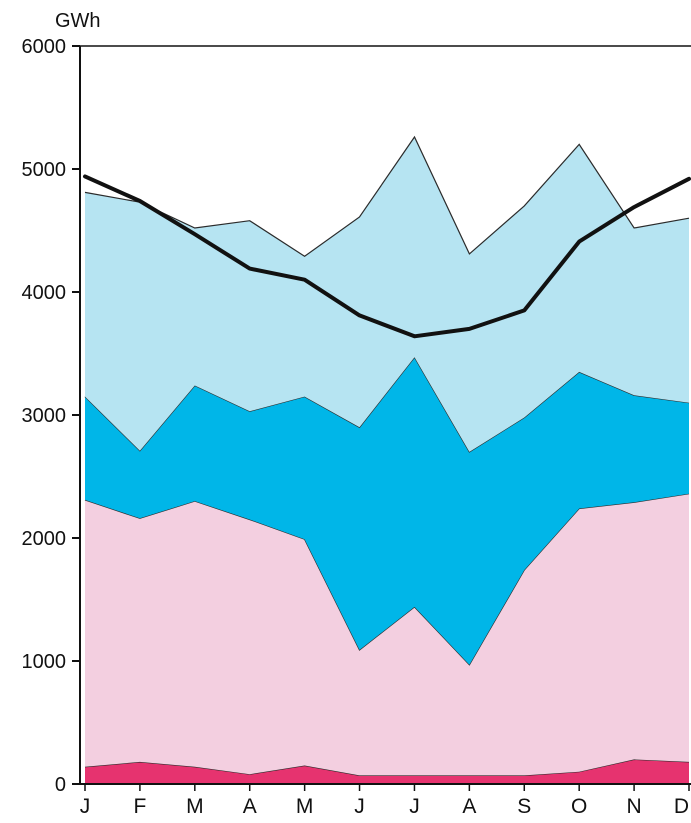 The image size is (691, 823). What do you see at coordinates (387, 196) in the screenshot?
I see `area-band-4-edge` at bounding box center [387, 196].